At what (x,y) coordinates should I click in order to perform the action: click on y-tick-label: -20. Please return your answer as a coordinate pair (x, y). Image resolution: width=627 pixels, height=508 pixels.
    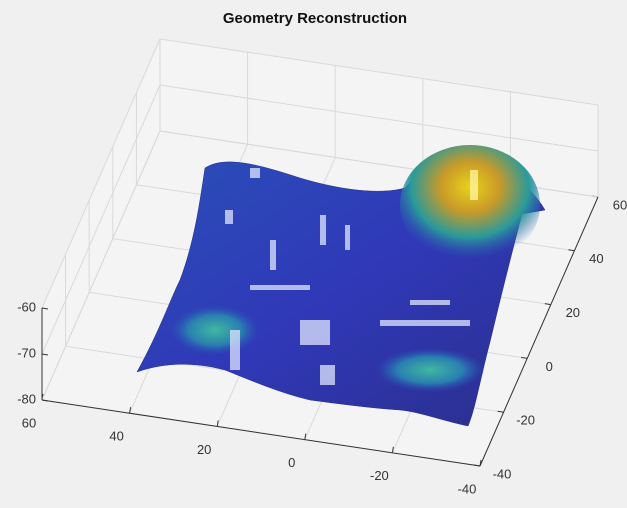
    Looking at the image, I should click on (525, 420).